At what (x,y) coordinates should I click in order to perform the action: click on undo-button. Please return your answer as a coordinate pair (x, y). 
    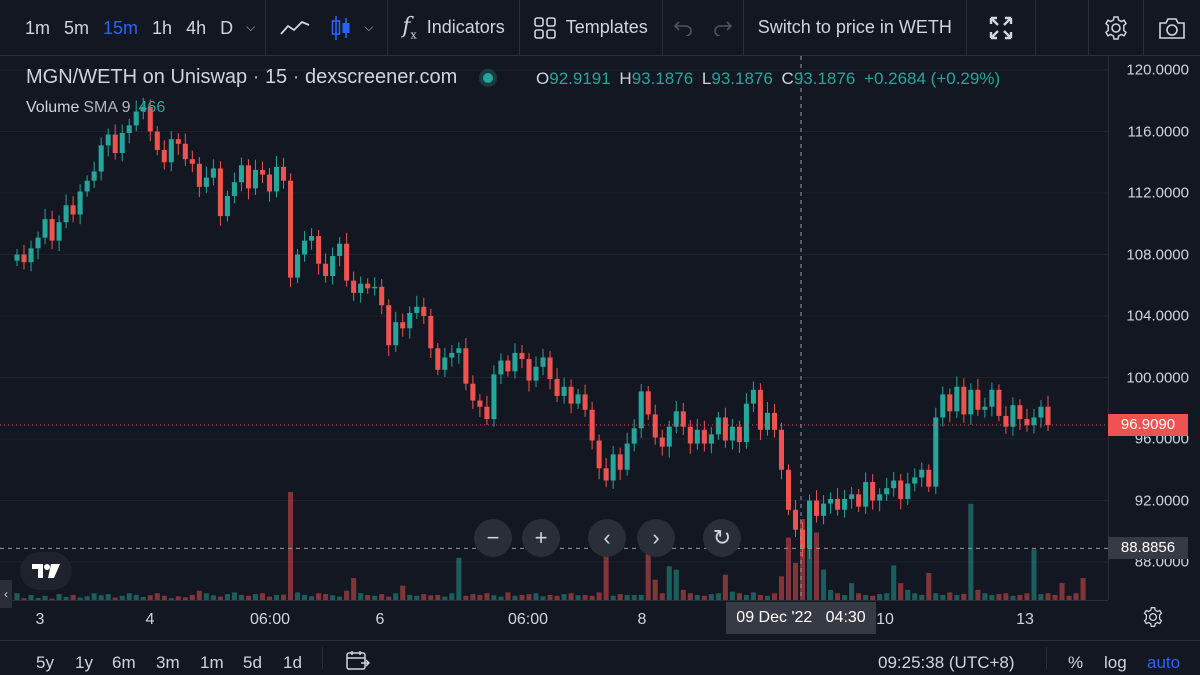
    Looking at the image, I should click on (683, 28).